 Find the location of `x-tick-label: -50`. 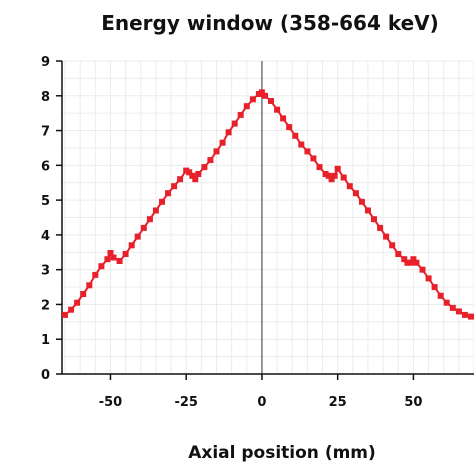

x-tick-label: -50 is located at coordinates (111, 402).